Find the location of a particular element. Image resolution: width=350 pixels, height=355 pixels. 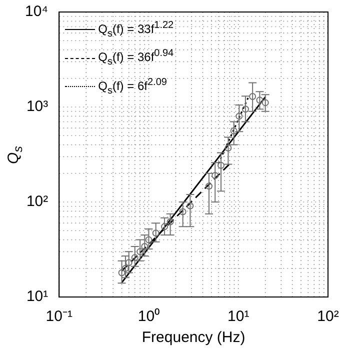

x-axis-title: Frequency (Hz) is located at coordinates (194, 337).